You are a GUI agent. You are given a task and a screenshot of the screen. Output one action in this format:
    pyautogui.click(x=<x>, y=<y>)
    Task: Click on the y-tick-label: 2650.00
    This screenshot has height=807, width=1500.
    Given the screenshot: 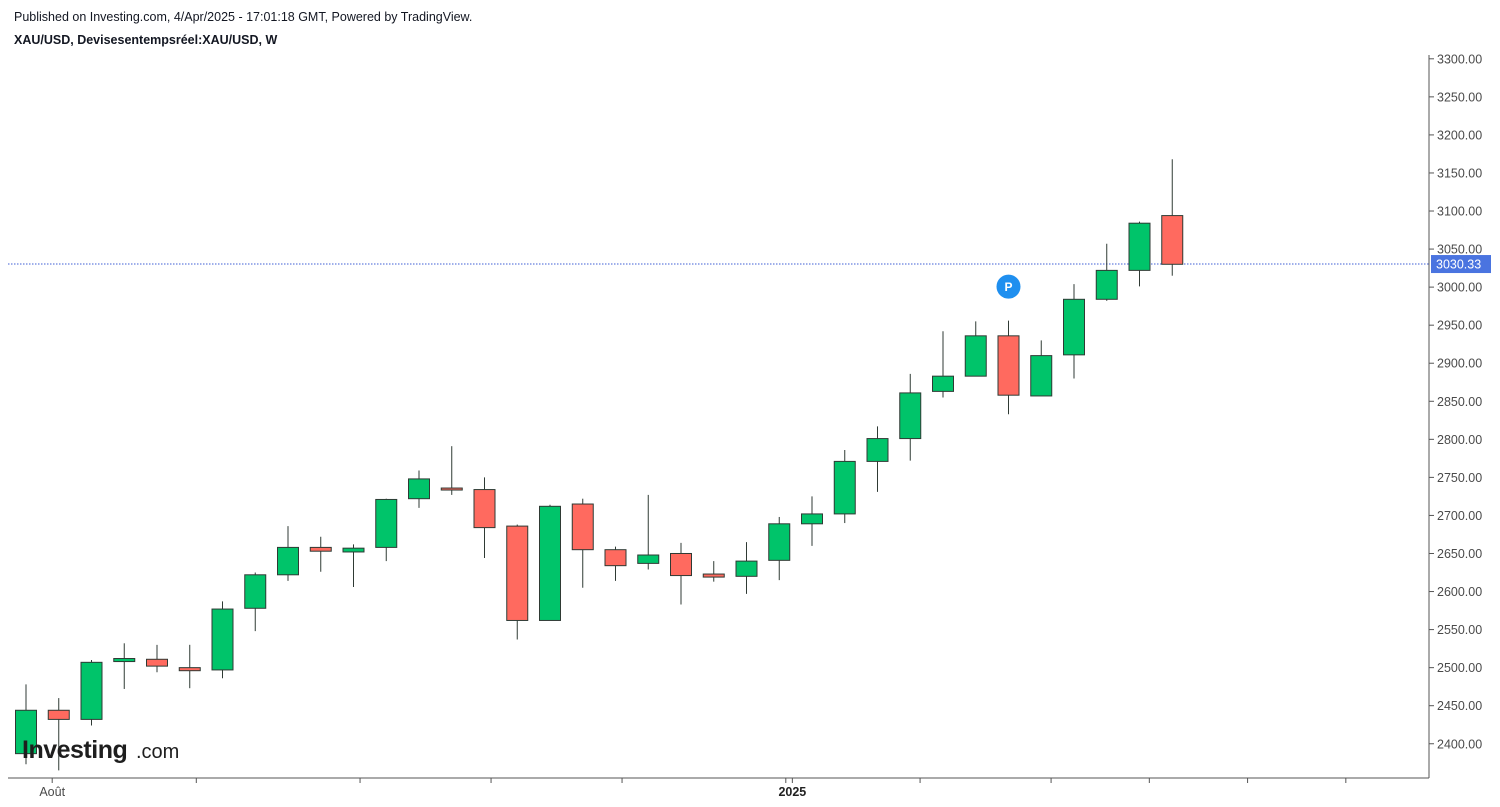 What is the action you would take?
    pyautogui.click(x=1459, y=554)
    